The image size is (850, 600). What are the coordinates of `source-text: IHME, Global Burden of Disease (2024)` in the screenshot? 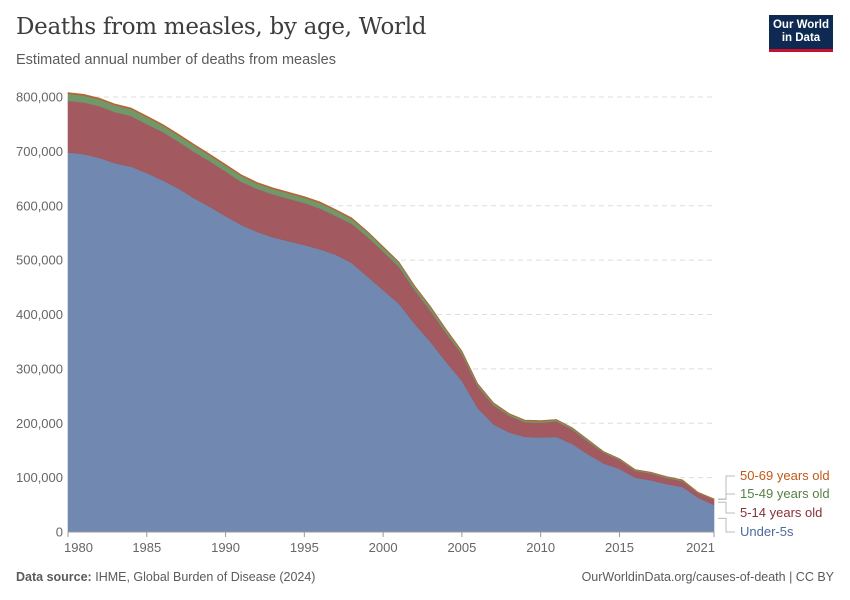 It's located at (205, 577).